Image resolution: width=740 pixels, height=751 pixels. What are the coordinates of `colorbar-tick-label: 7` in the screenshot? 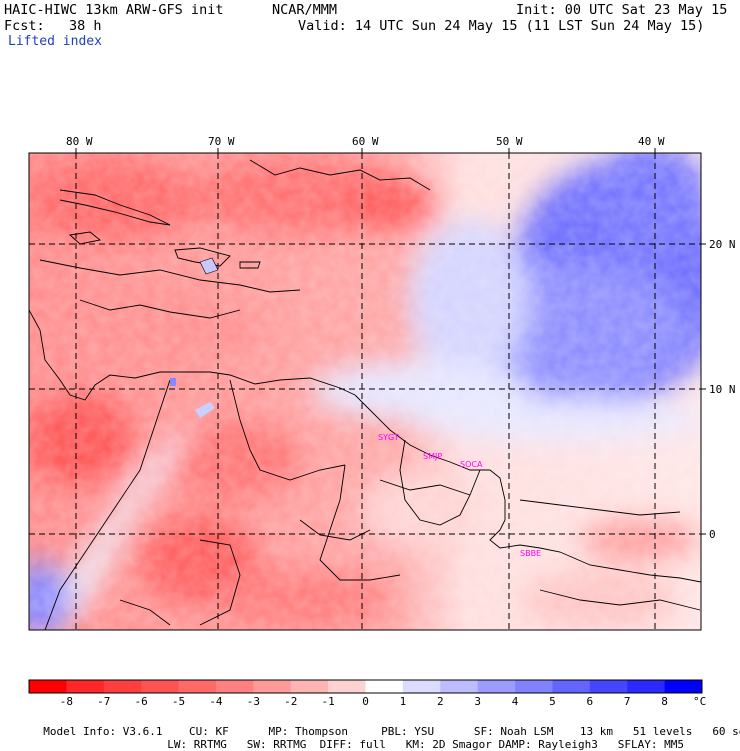 It's located at (627, 701).